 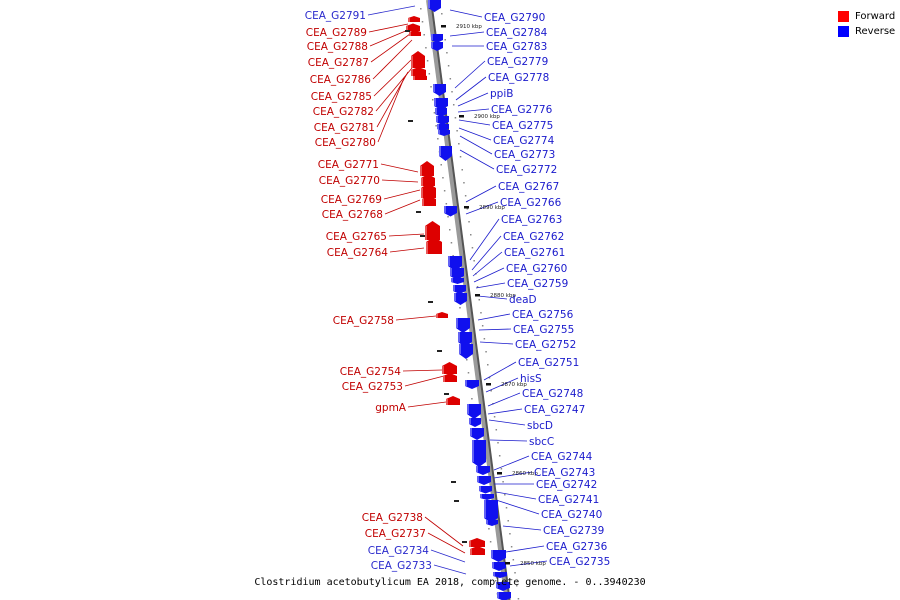 What do you see at coordinates (531, 220) in the screenshot?
I see `gene-label-CEA_G2763: CEA_G2763` at bounding box center [531, 220].